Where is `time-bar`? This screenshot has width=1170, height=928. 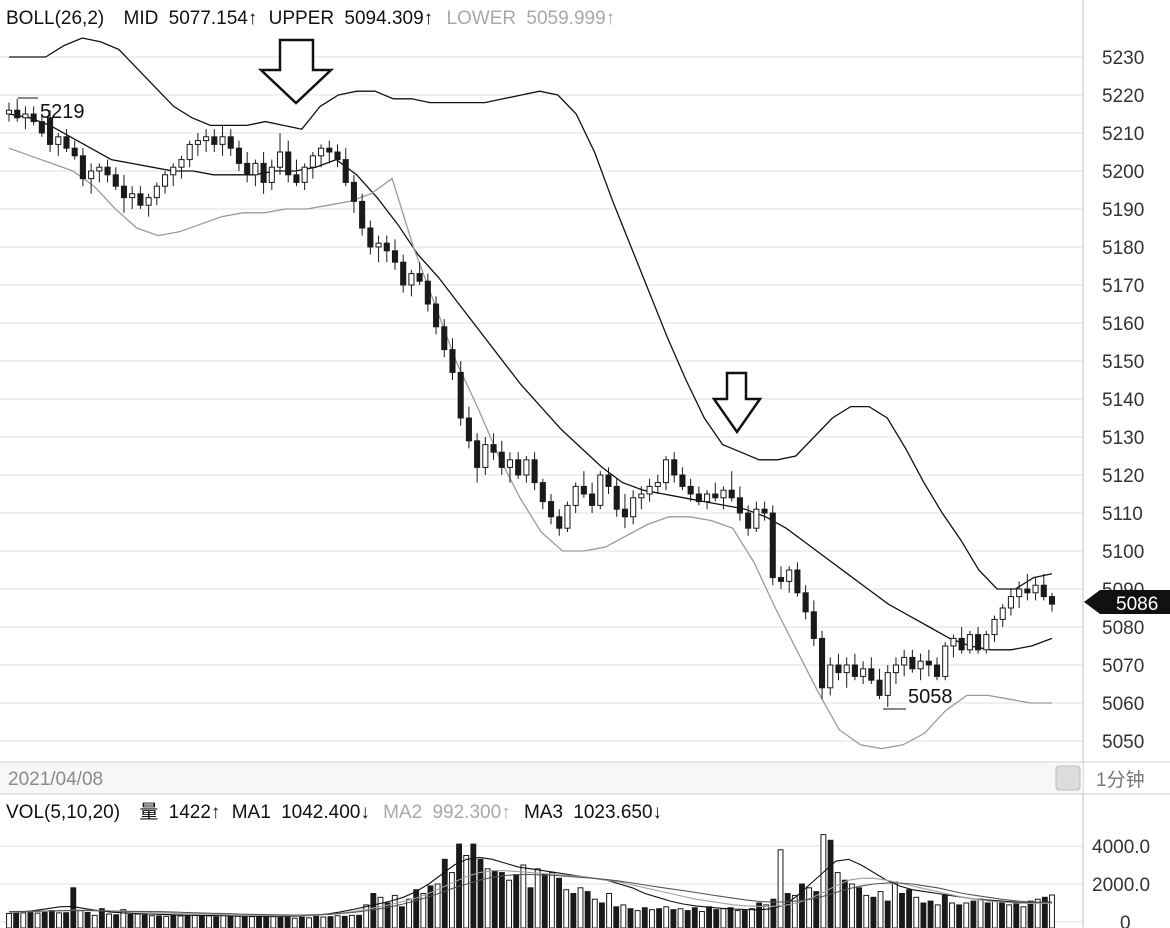
time-bar is located at coordinates (541, 778).